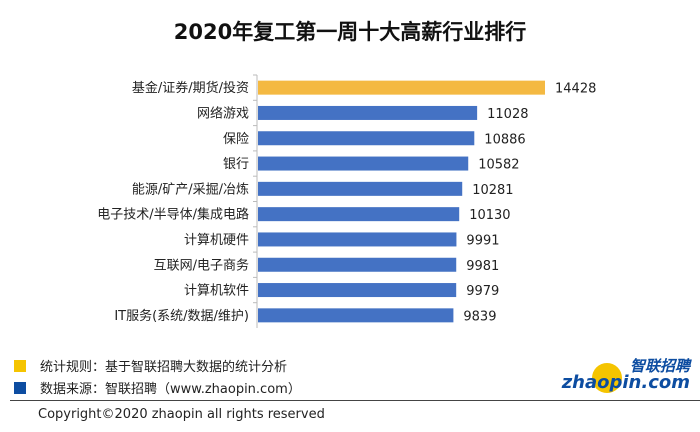  Describe the element at coordinates (482, 291) in the screenshot. I see `data-label: 9979` at that location.